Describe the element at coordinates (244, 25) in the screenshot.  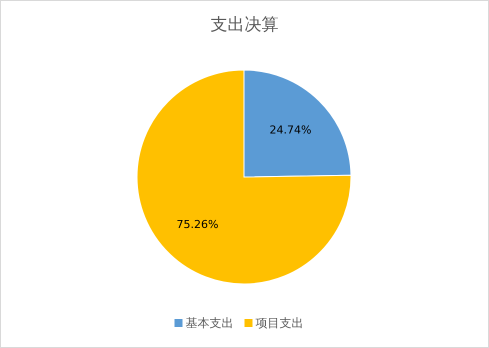
I see `chart-title: 支出决算` at that location.